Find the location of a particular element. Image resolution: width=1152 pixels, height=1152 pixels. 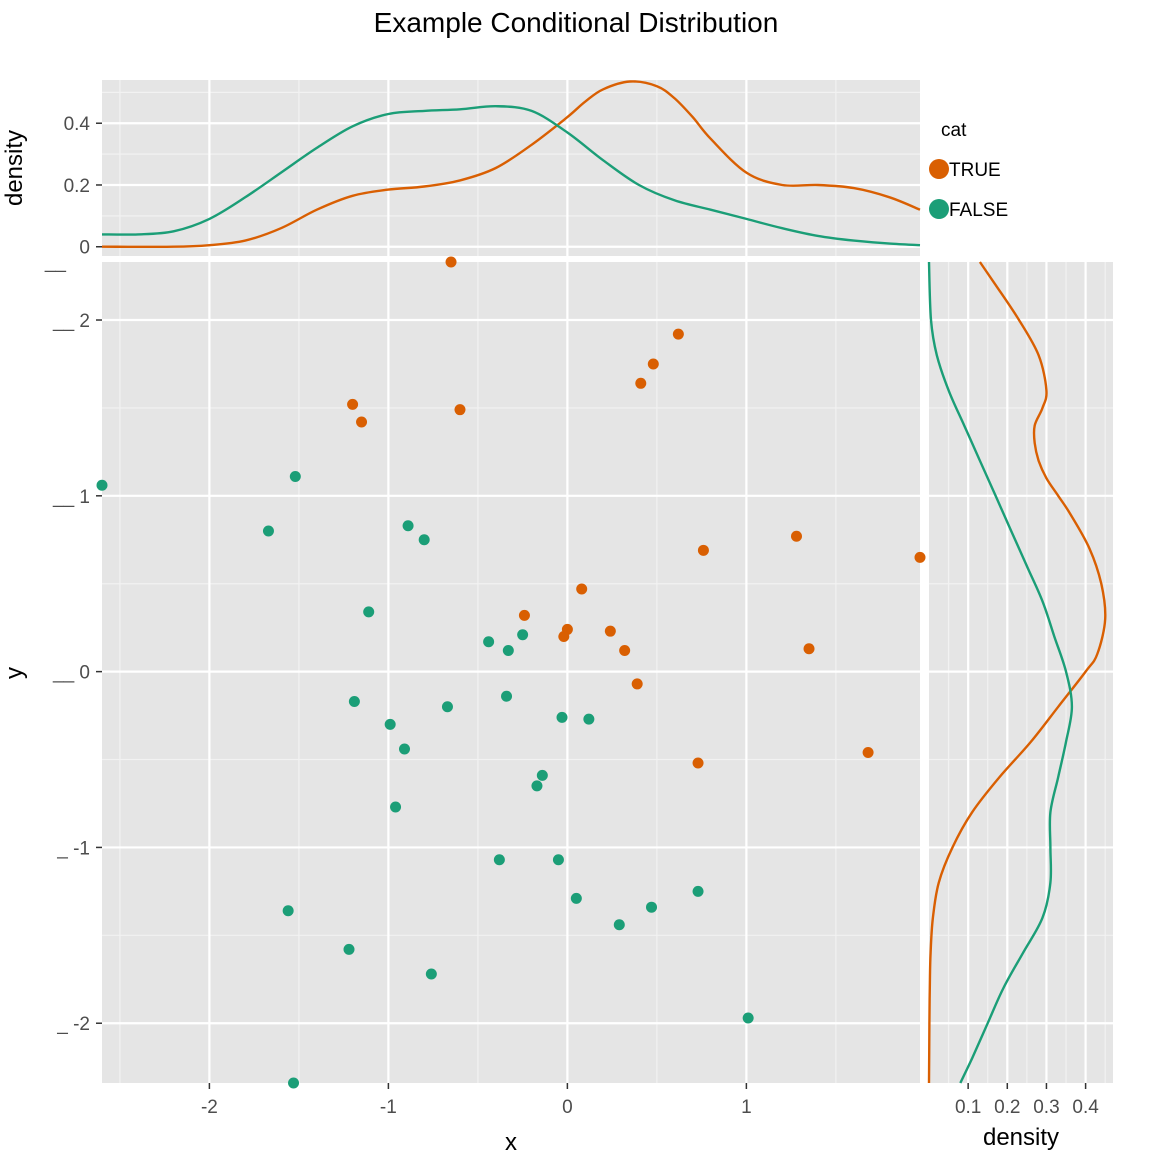

legend-key-false is located at coordinates (939, 209).